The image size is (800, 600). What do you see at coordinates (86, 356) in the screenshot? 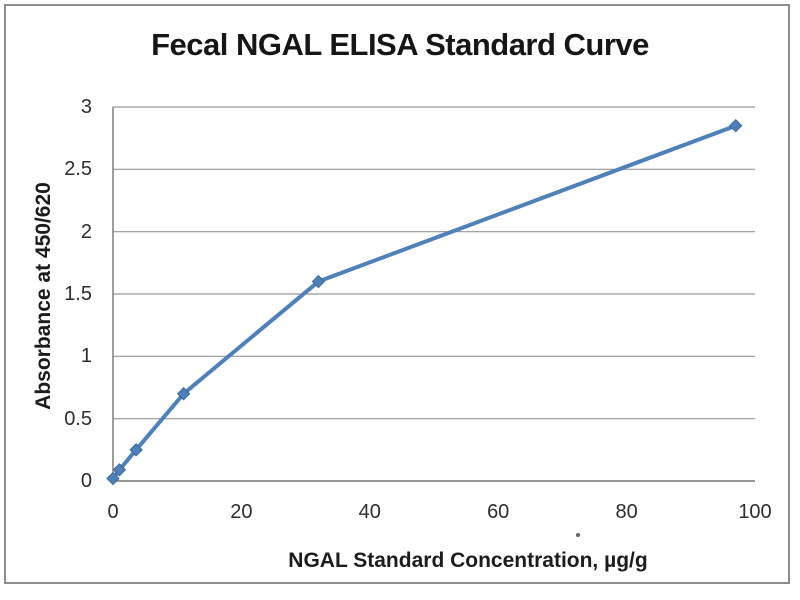
I see `y-tick-label-1: 1` at bounding box center [86, 356].